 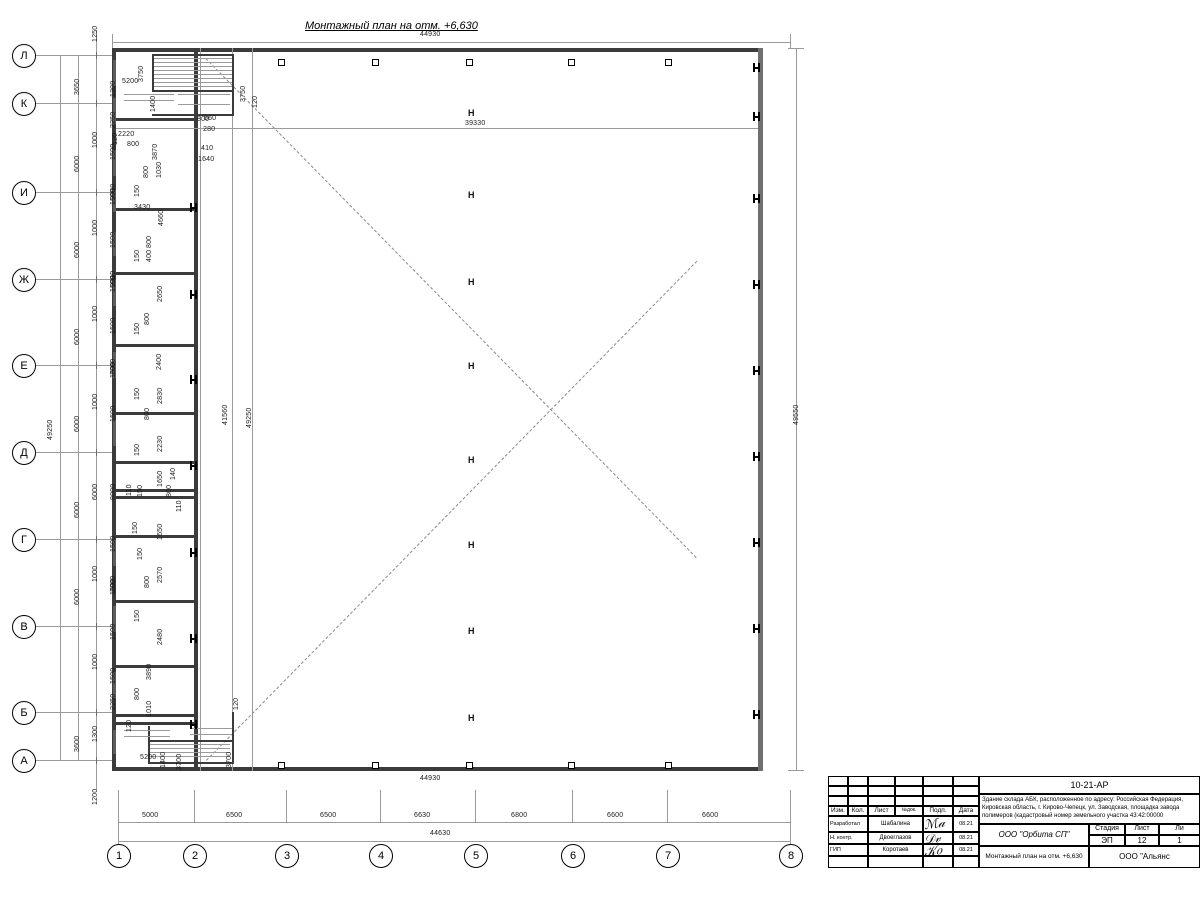 I want to click on inner-chain-dim: 1300, so click(x=95, y=733).